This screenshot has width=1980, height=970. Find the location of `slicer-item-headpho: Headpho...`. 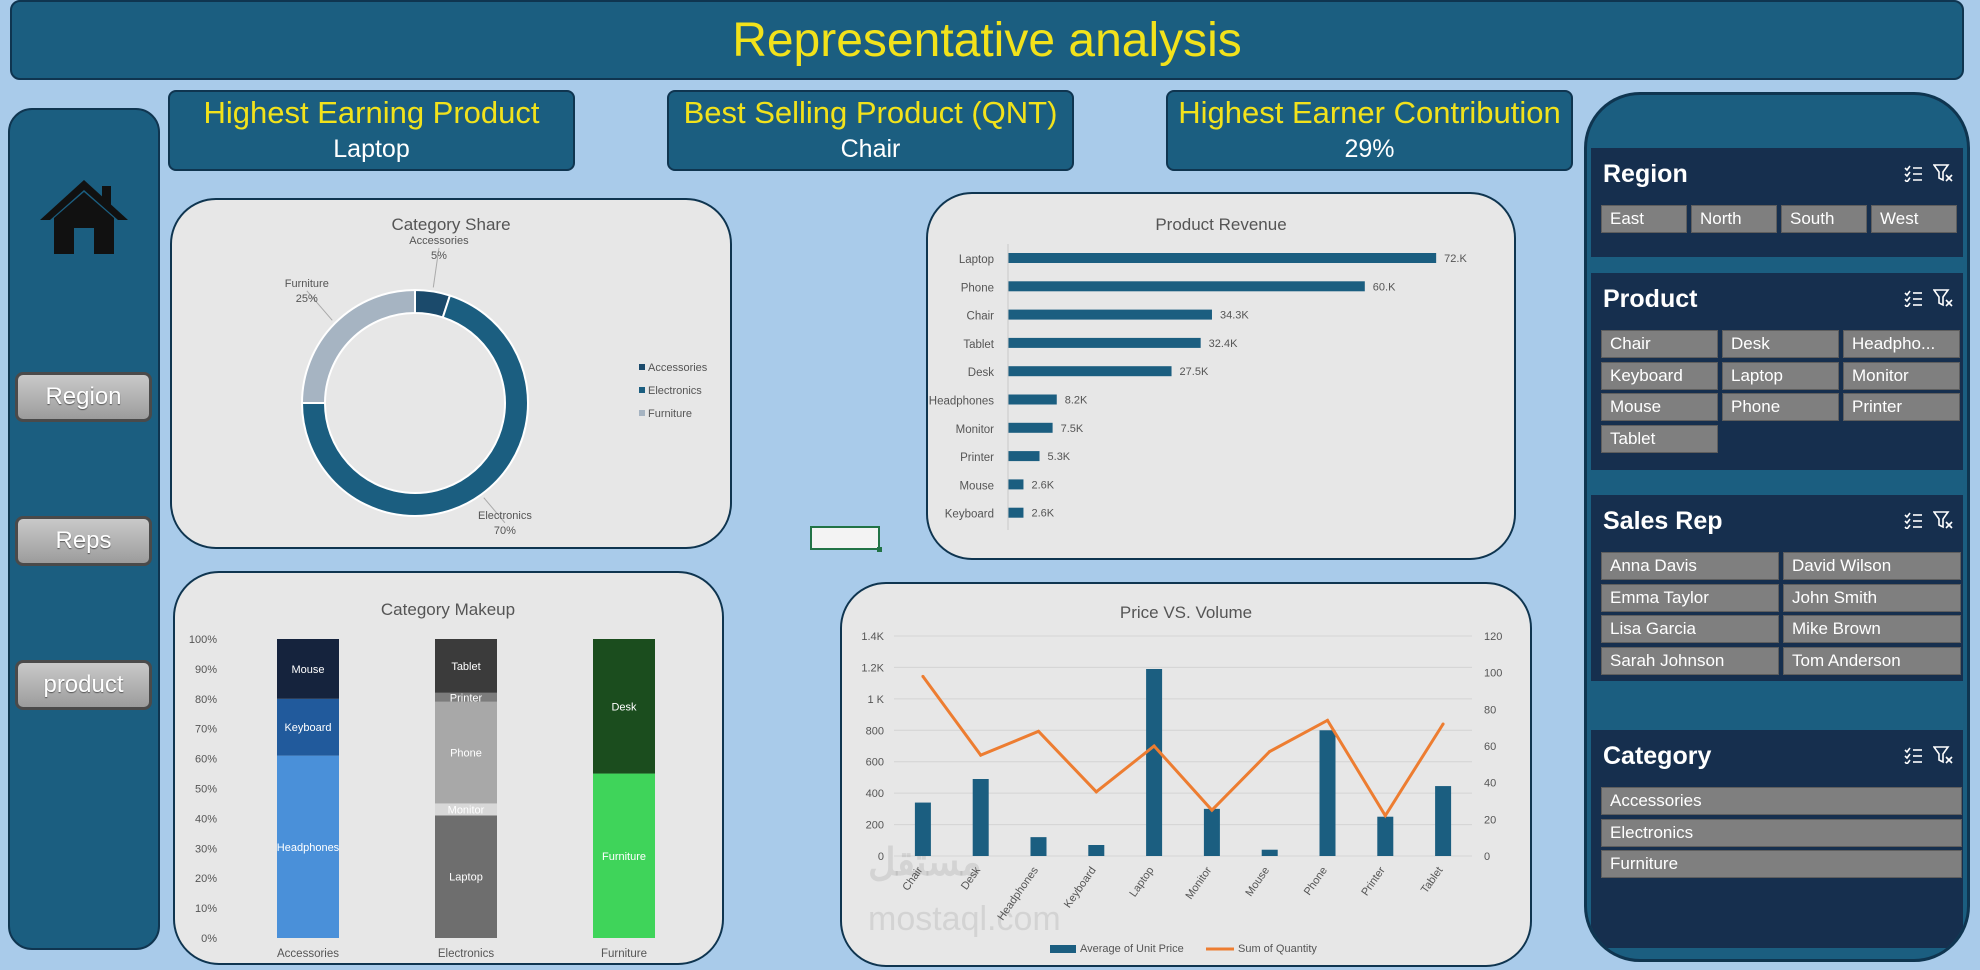

slicer-item-headpho: Headpho... is located at coordinates (1901, 344).